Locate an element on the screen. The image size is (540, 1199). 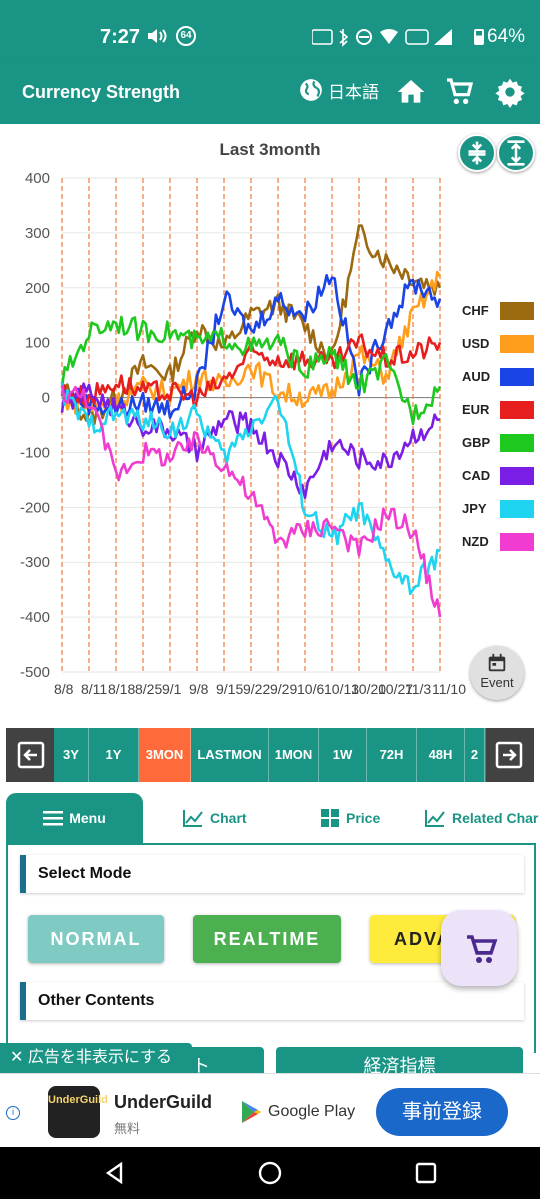
hide-ads-button: ✕ 広告を非表示にする is located at coordinates (96, 1058).